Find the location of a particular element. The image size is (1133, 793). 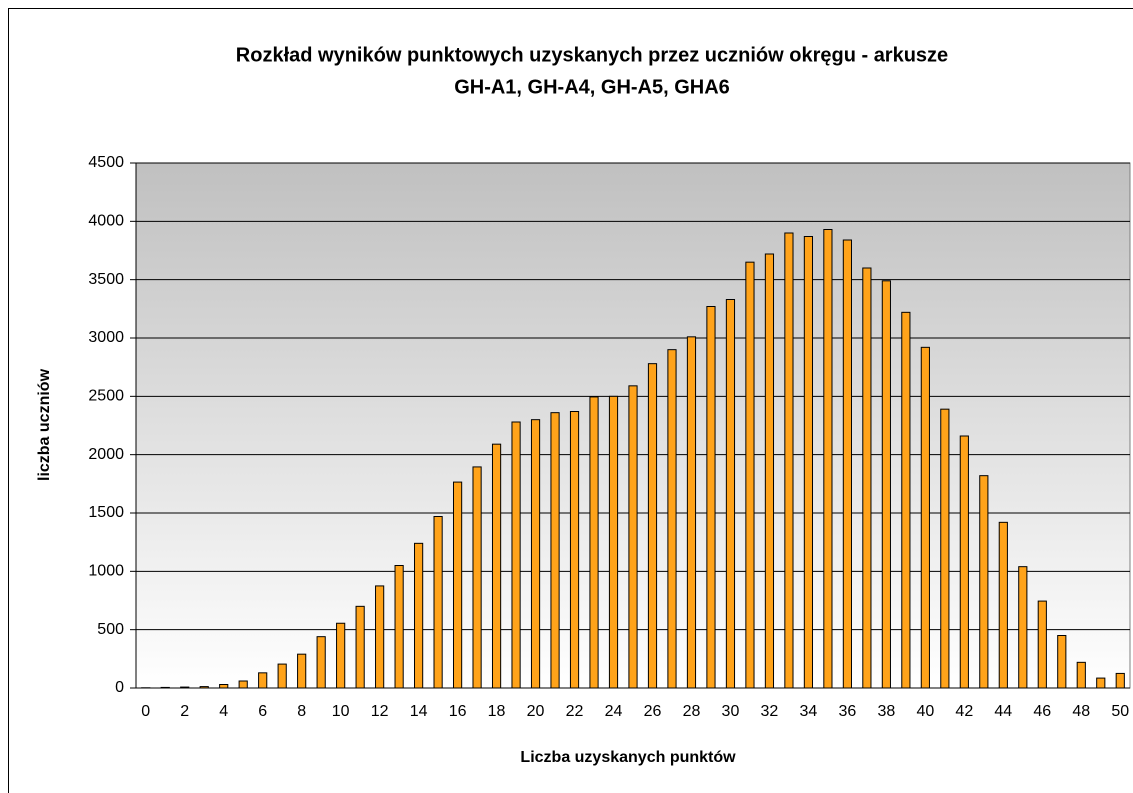

y-tick-label: 1500 is located at coordinates (106, 512).